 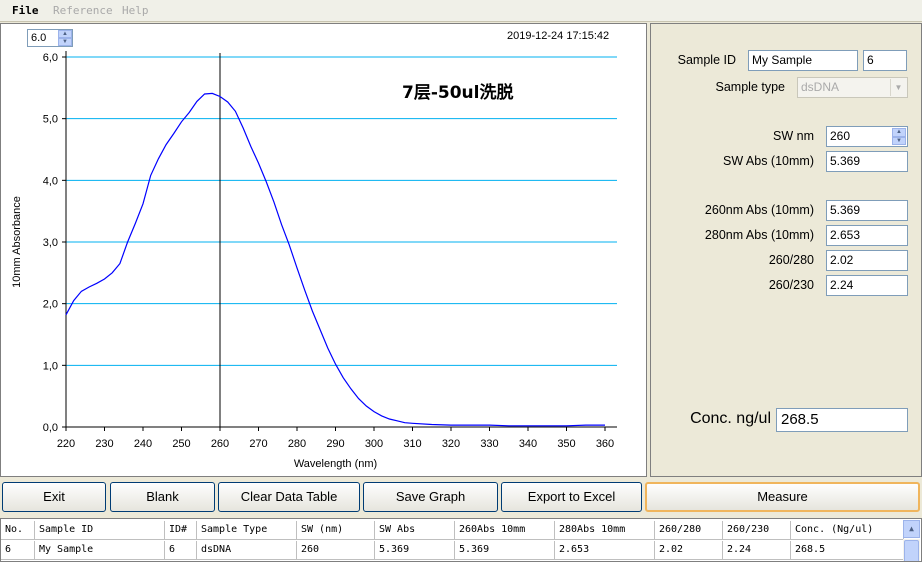 What do you see at coordinates (847, 550) in the screenshot?
I see `table-cell: 268.5` at bounding box center [847, 550].